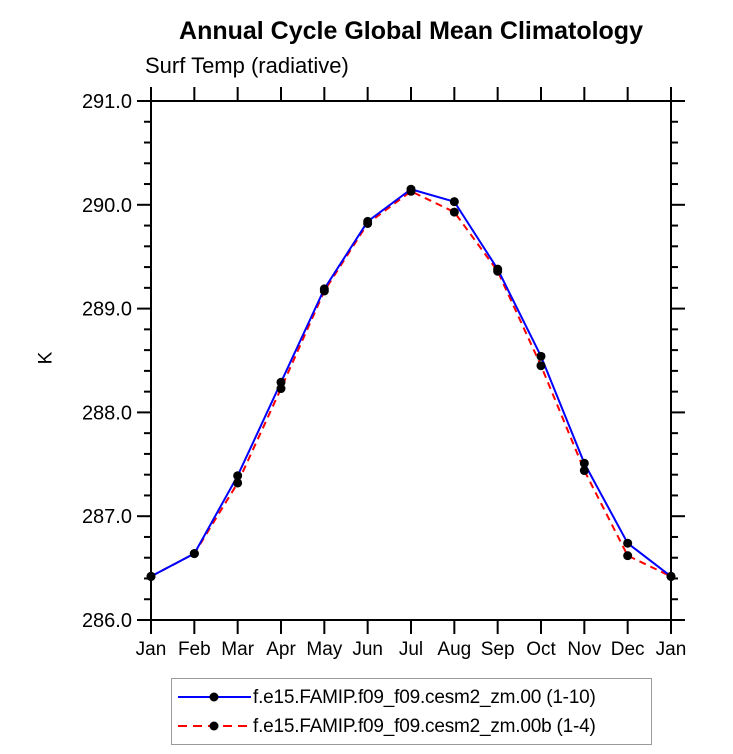 The image size is (733, 754). What do you see at coordinates (541, 649) in the screenshot?
I see `x-tick-label: Oct` at bounding box center [541, 649].